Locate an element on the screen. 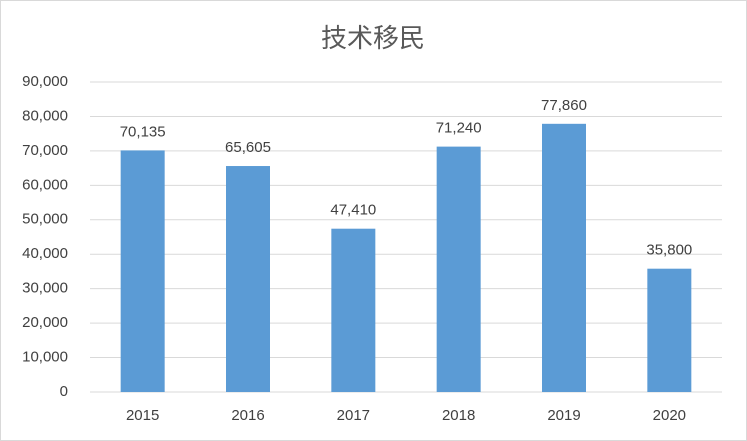  y-tick-label: 20,000 is located at coordinates (45, 322).